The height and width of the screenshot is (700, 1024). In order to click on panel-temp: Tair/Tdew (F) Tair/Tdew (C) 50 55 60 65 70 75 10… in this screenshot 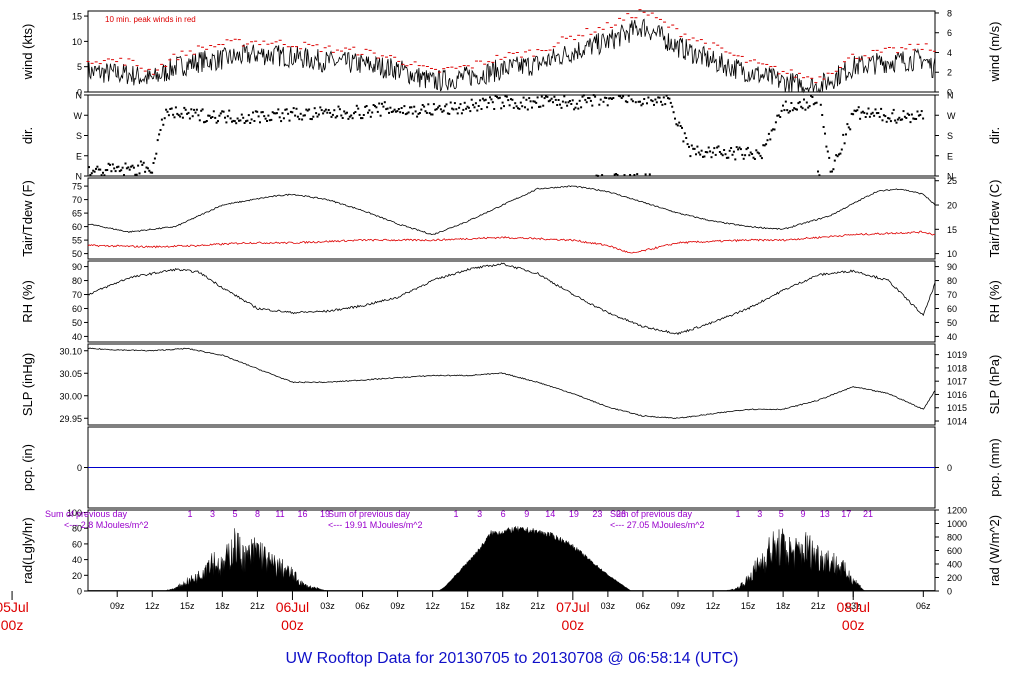, I will do `click(511, 218)`.